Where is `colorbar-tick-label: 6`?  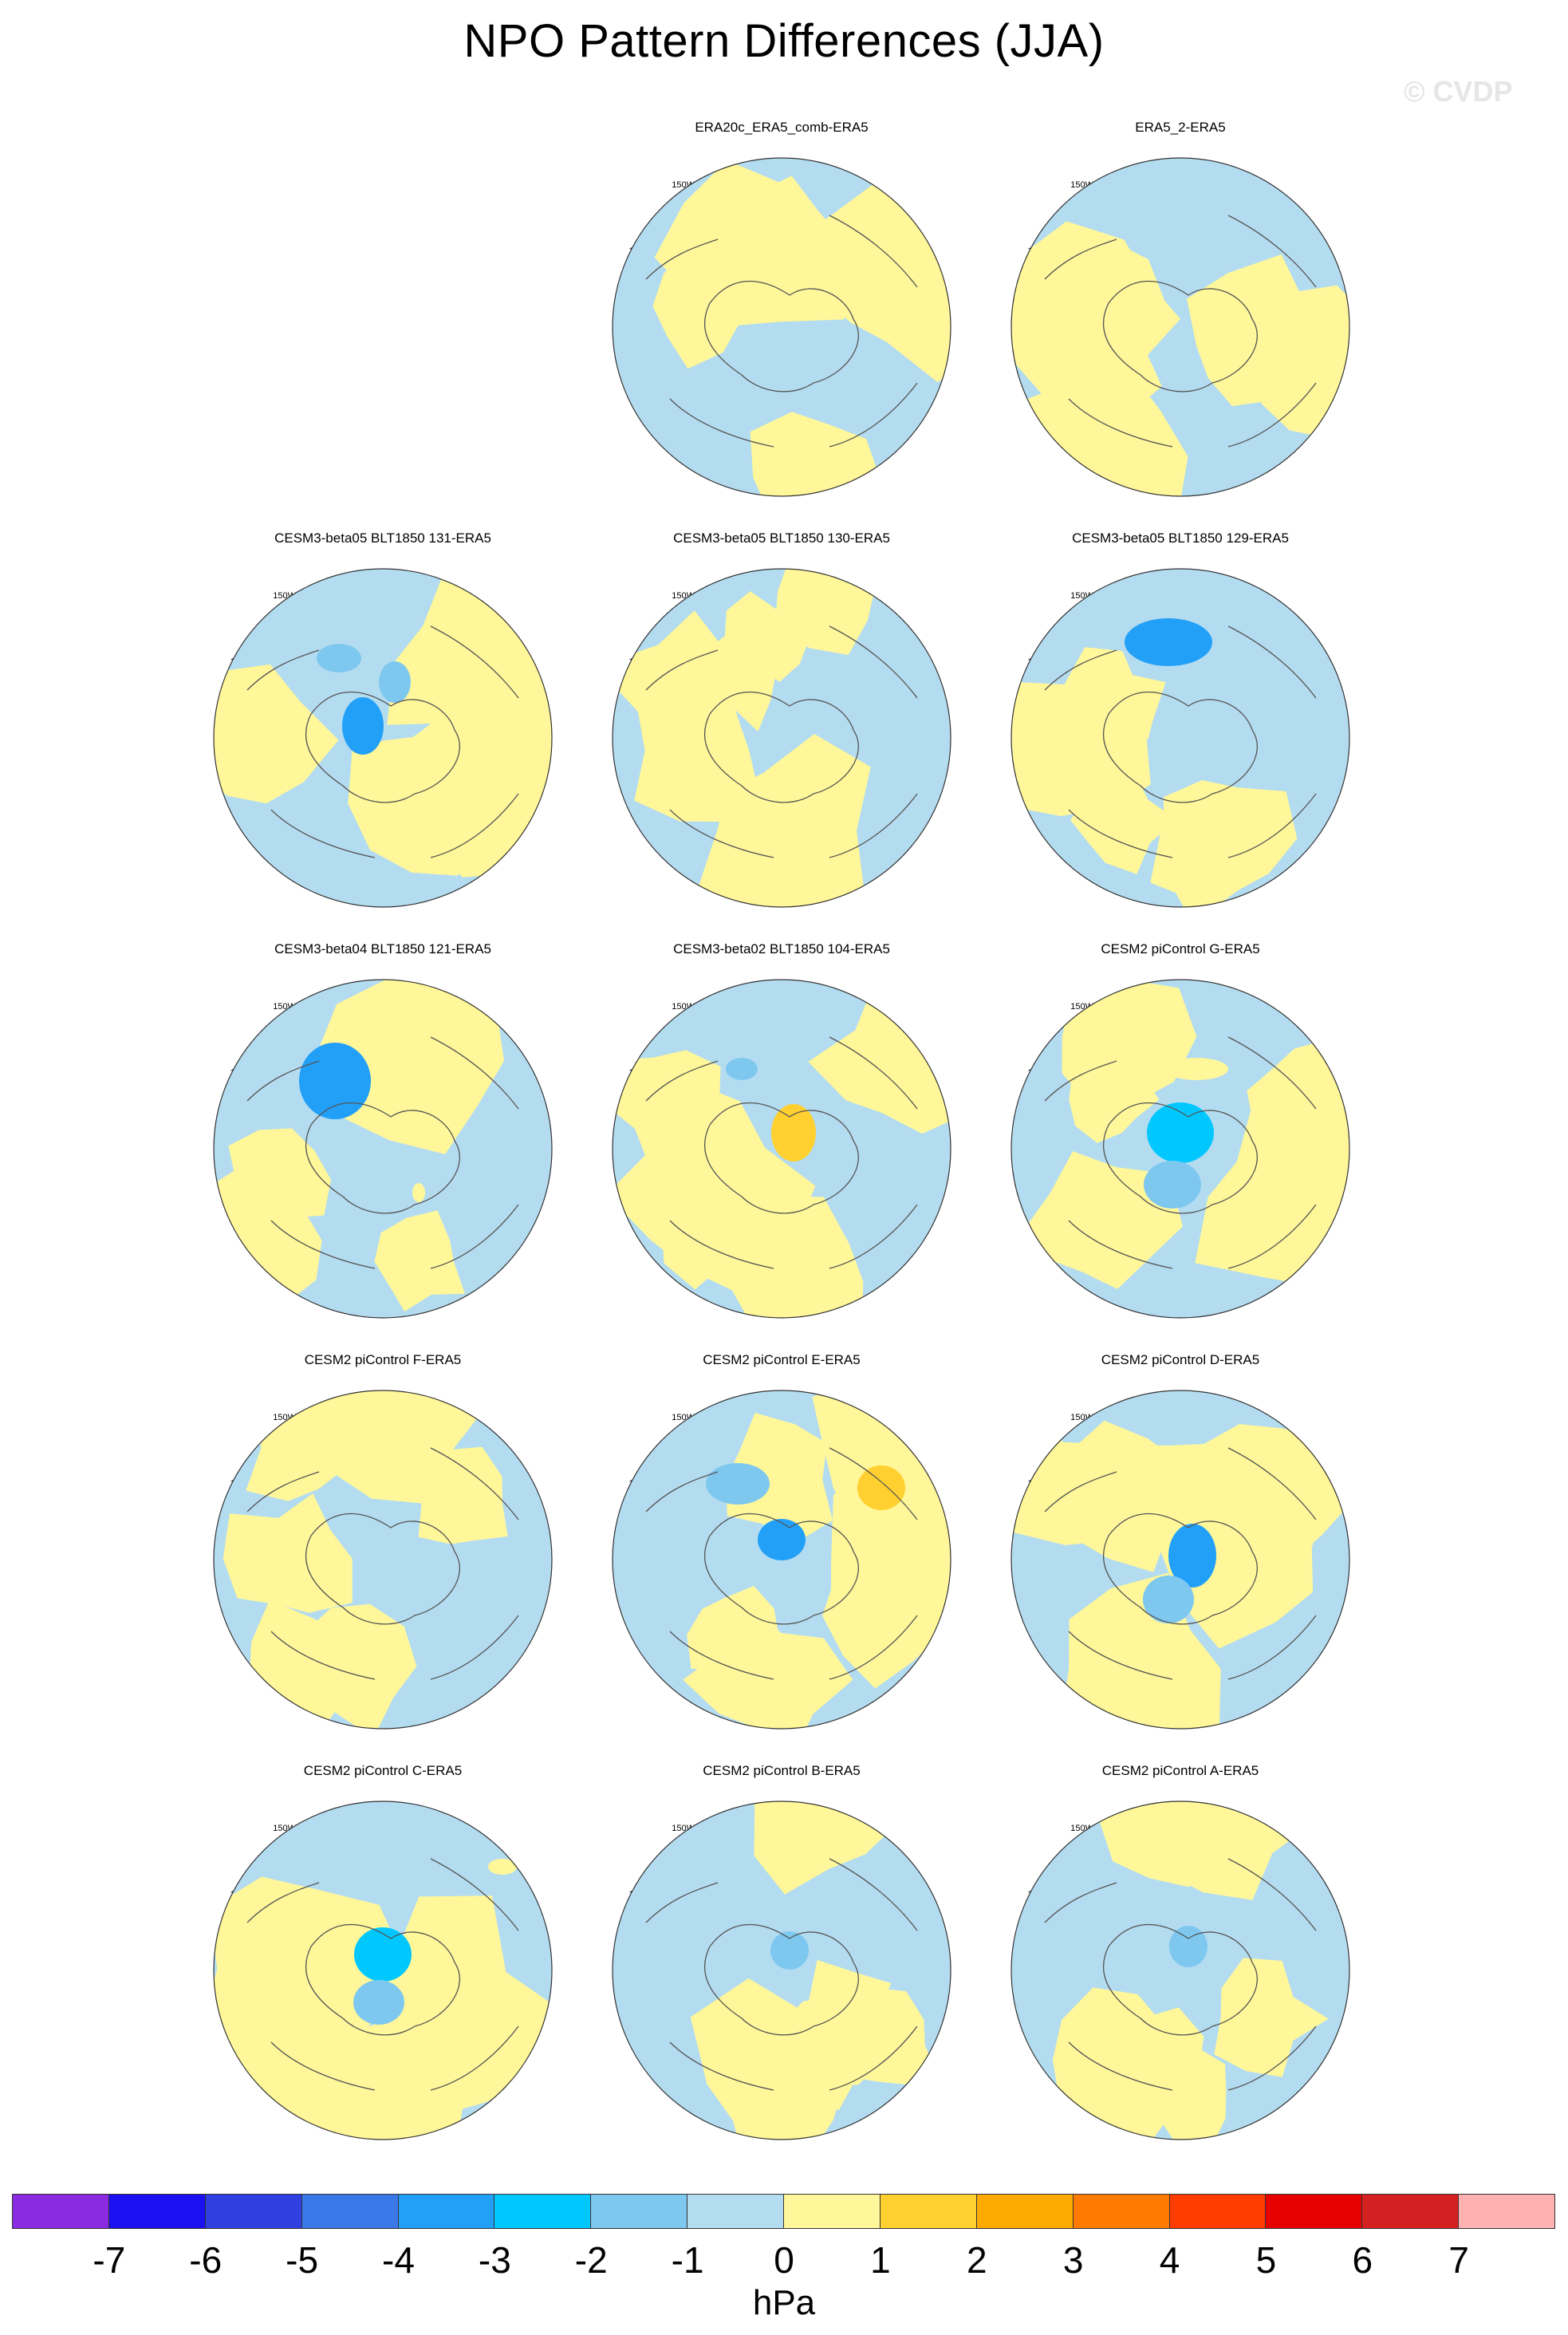 colorbar-tick-label: 6 is located at coordinates (1362, 2260).